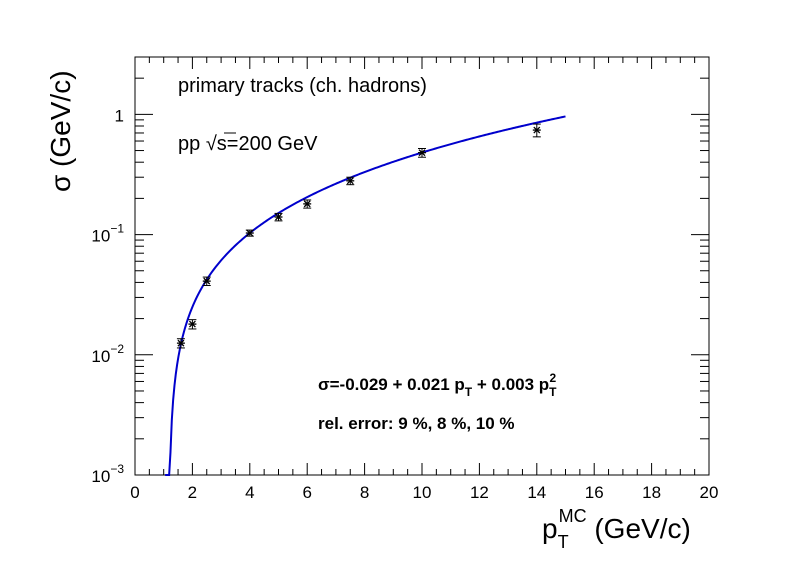  Describe the element at coordinates (594, 492) in the screenshot. I see `x-tick-label: 16` at that location.